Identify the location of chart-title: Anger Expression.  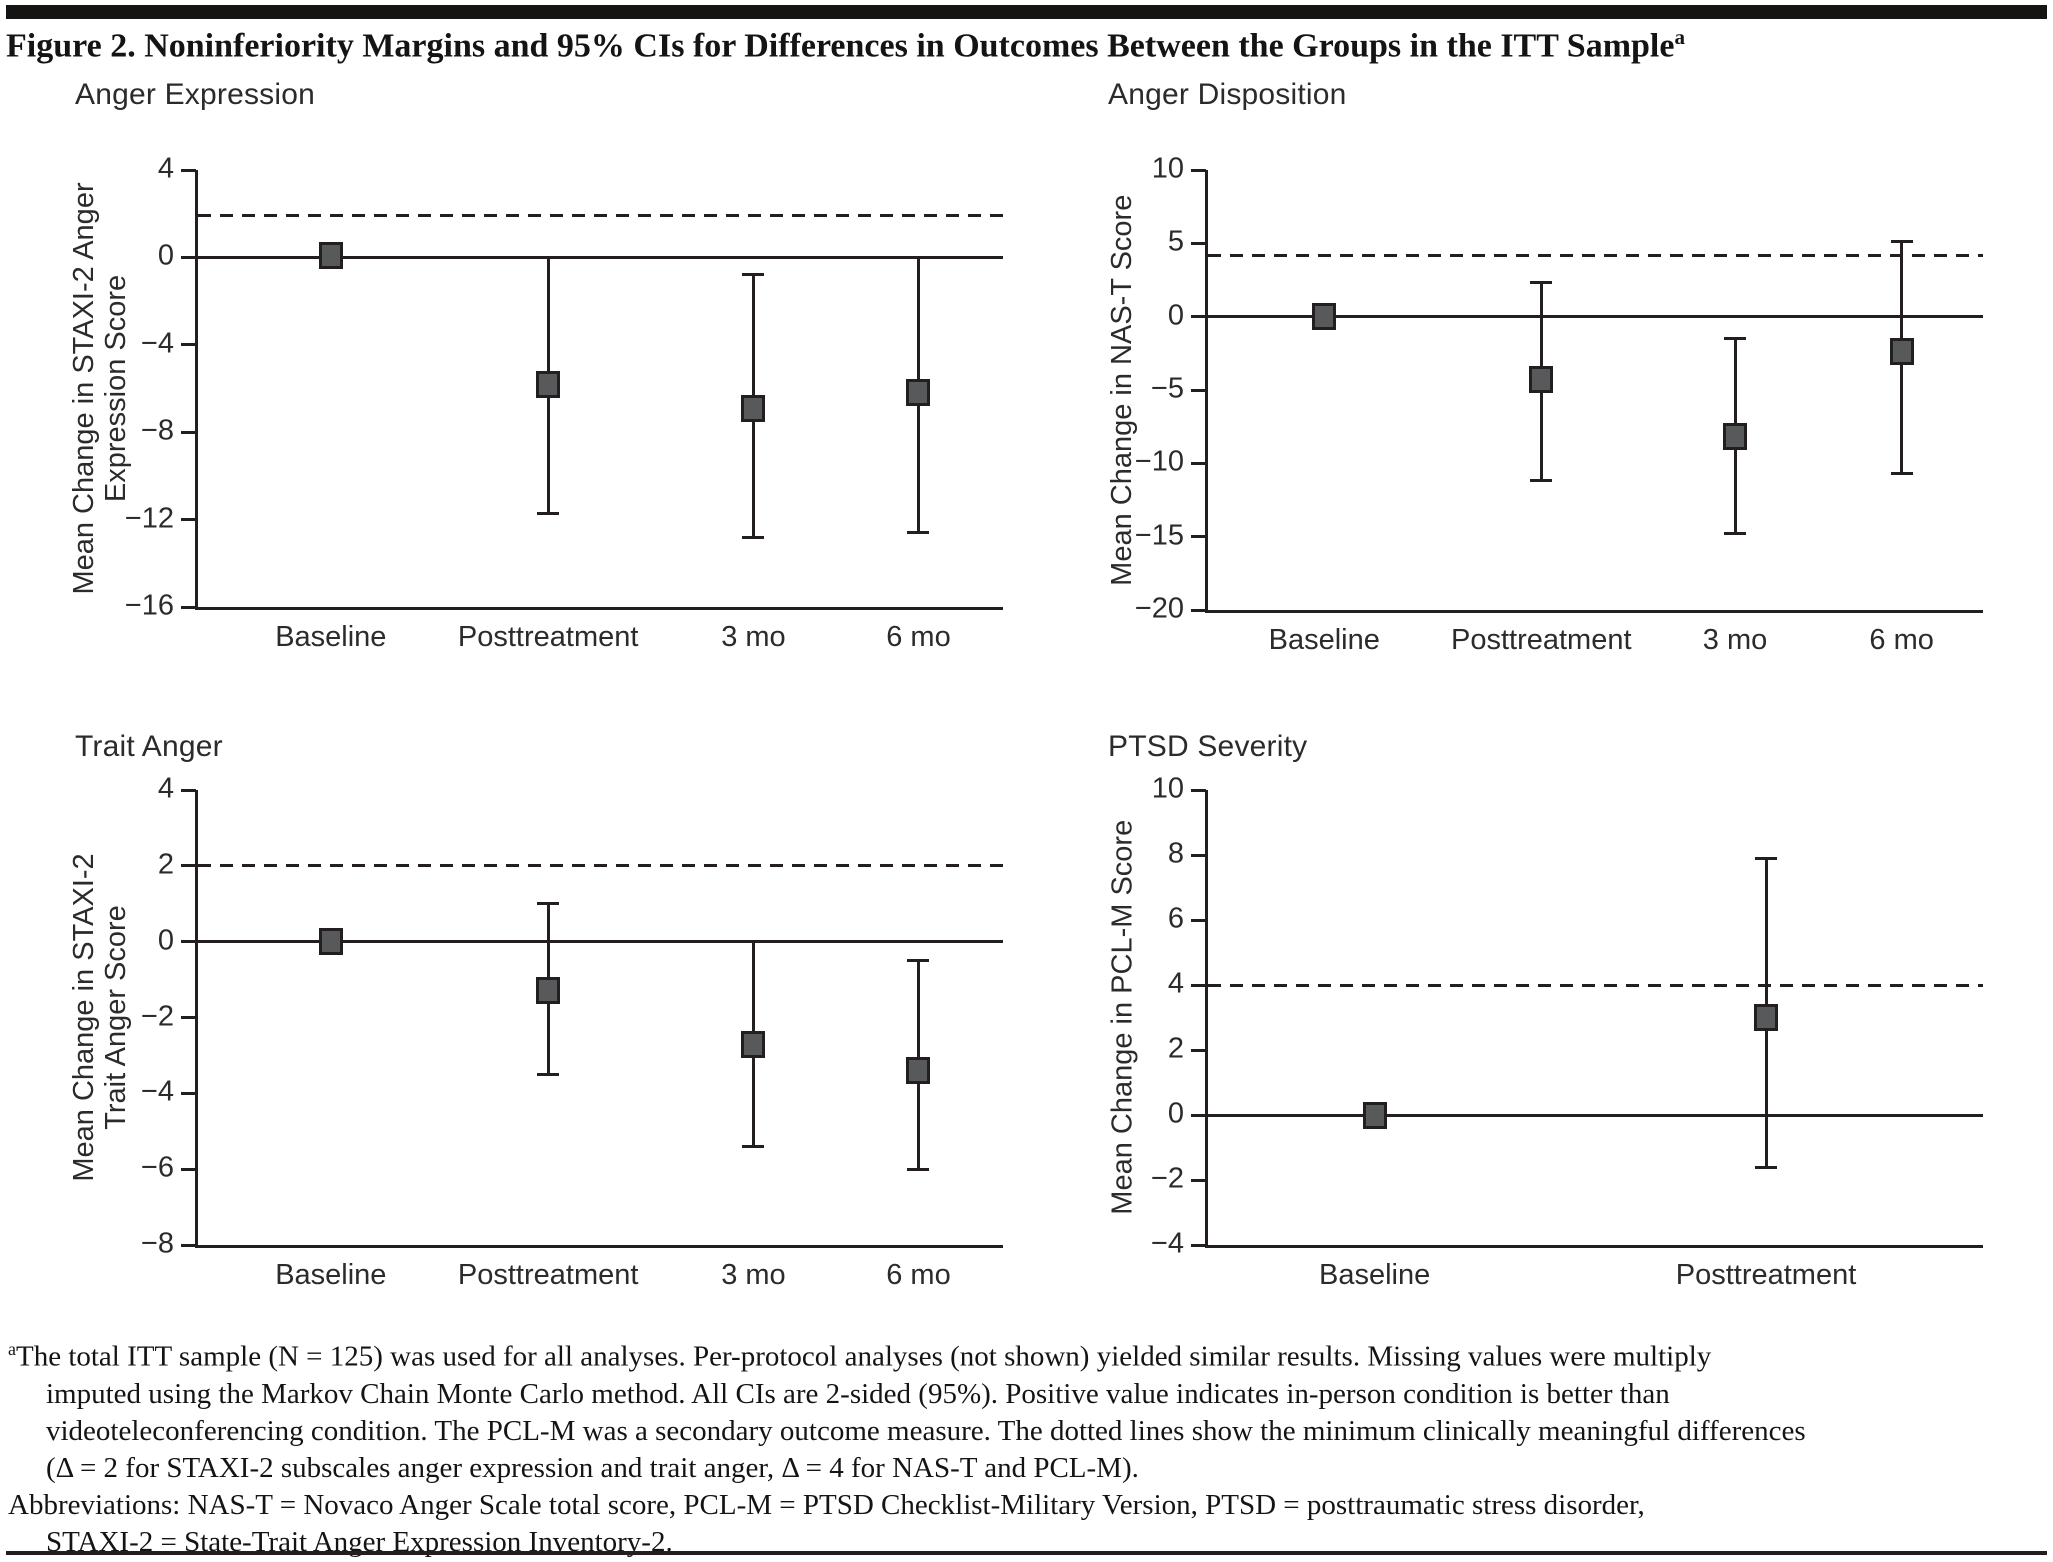
(195, 94).